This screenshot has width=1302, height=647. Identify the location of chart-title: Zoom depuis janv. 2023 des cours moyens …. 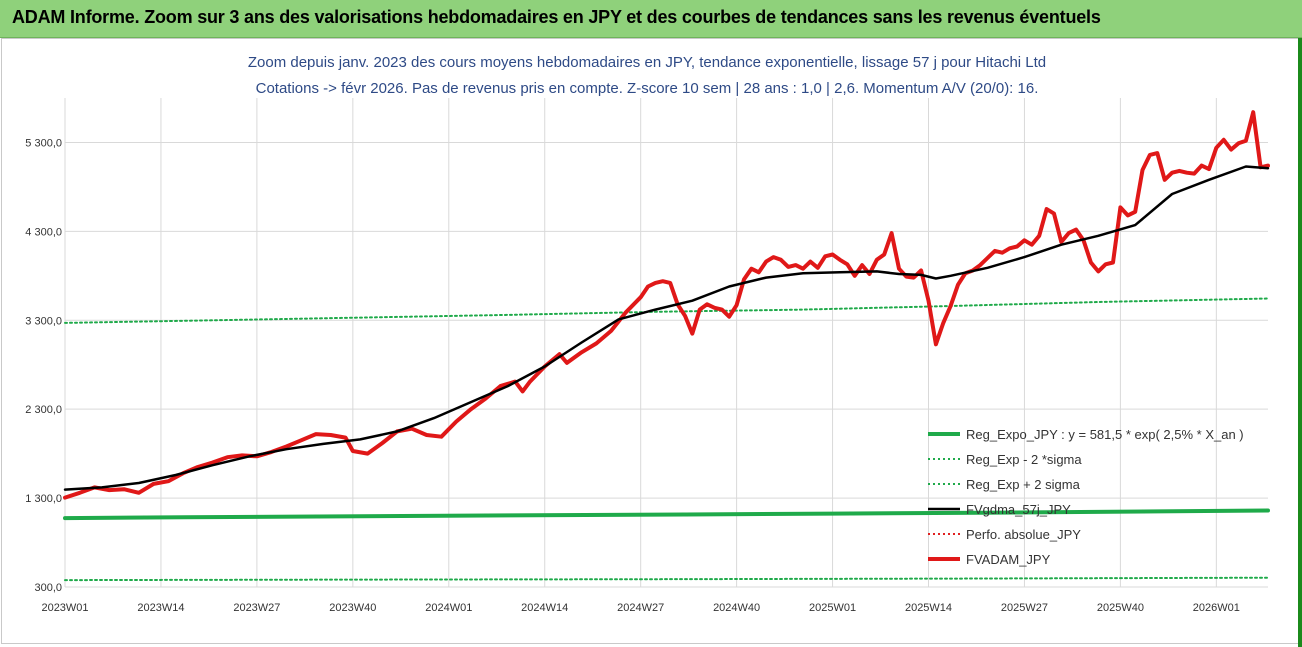
(647, 62).